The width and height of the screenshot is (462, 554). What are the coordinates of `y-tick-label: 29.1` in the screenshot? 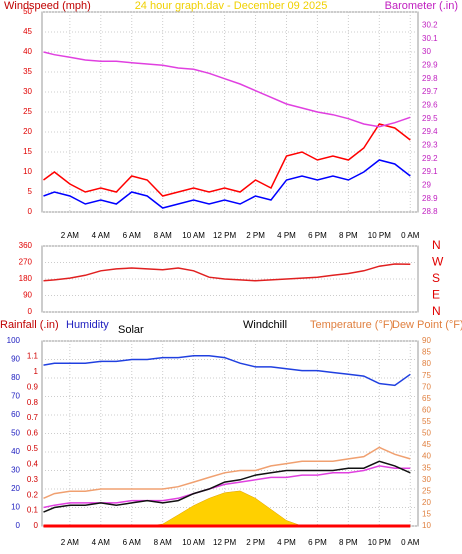 It's located at (430, 171).